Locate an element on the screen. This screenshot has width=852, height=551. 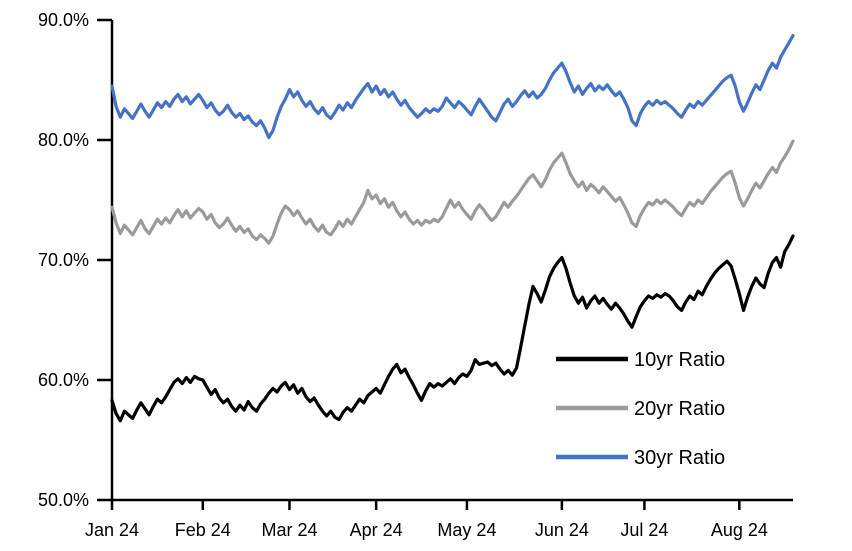
x-tick-label: Jan 24 is located at coordinates (112, 530).